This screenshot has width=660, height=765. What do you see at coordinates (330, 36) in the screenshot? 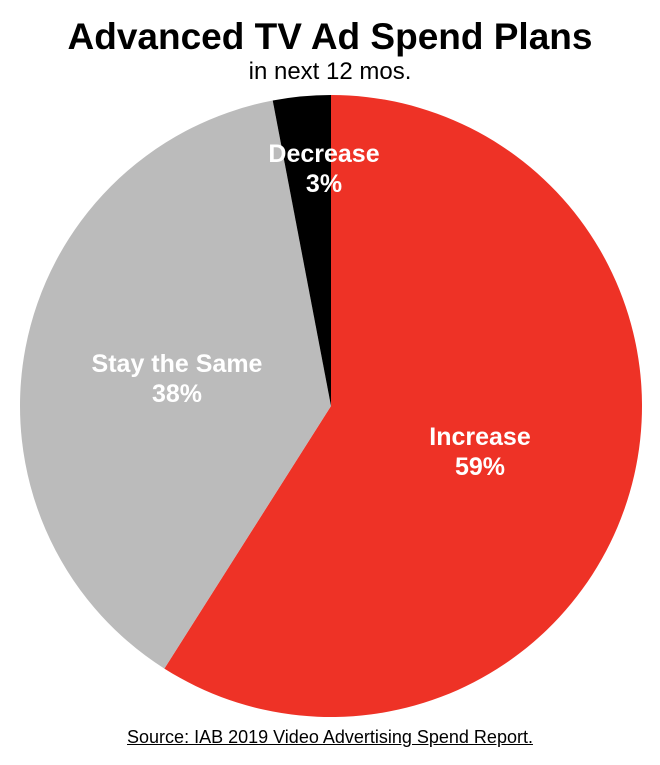
I see `page-title: Advanced TV Ad Spend Plans` at bounding box center [330, 36].